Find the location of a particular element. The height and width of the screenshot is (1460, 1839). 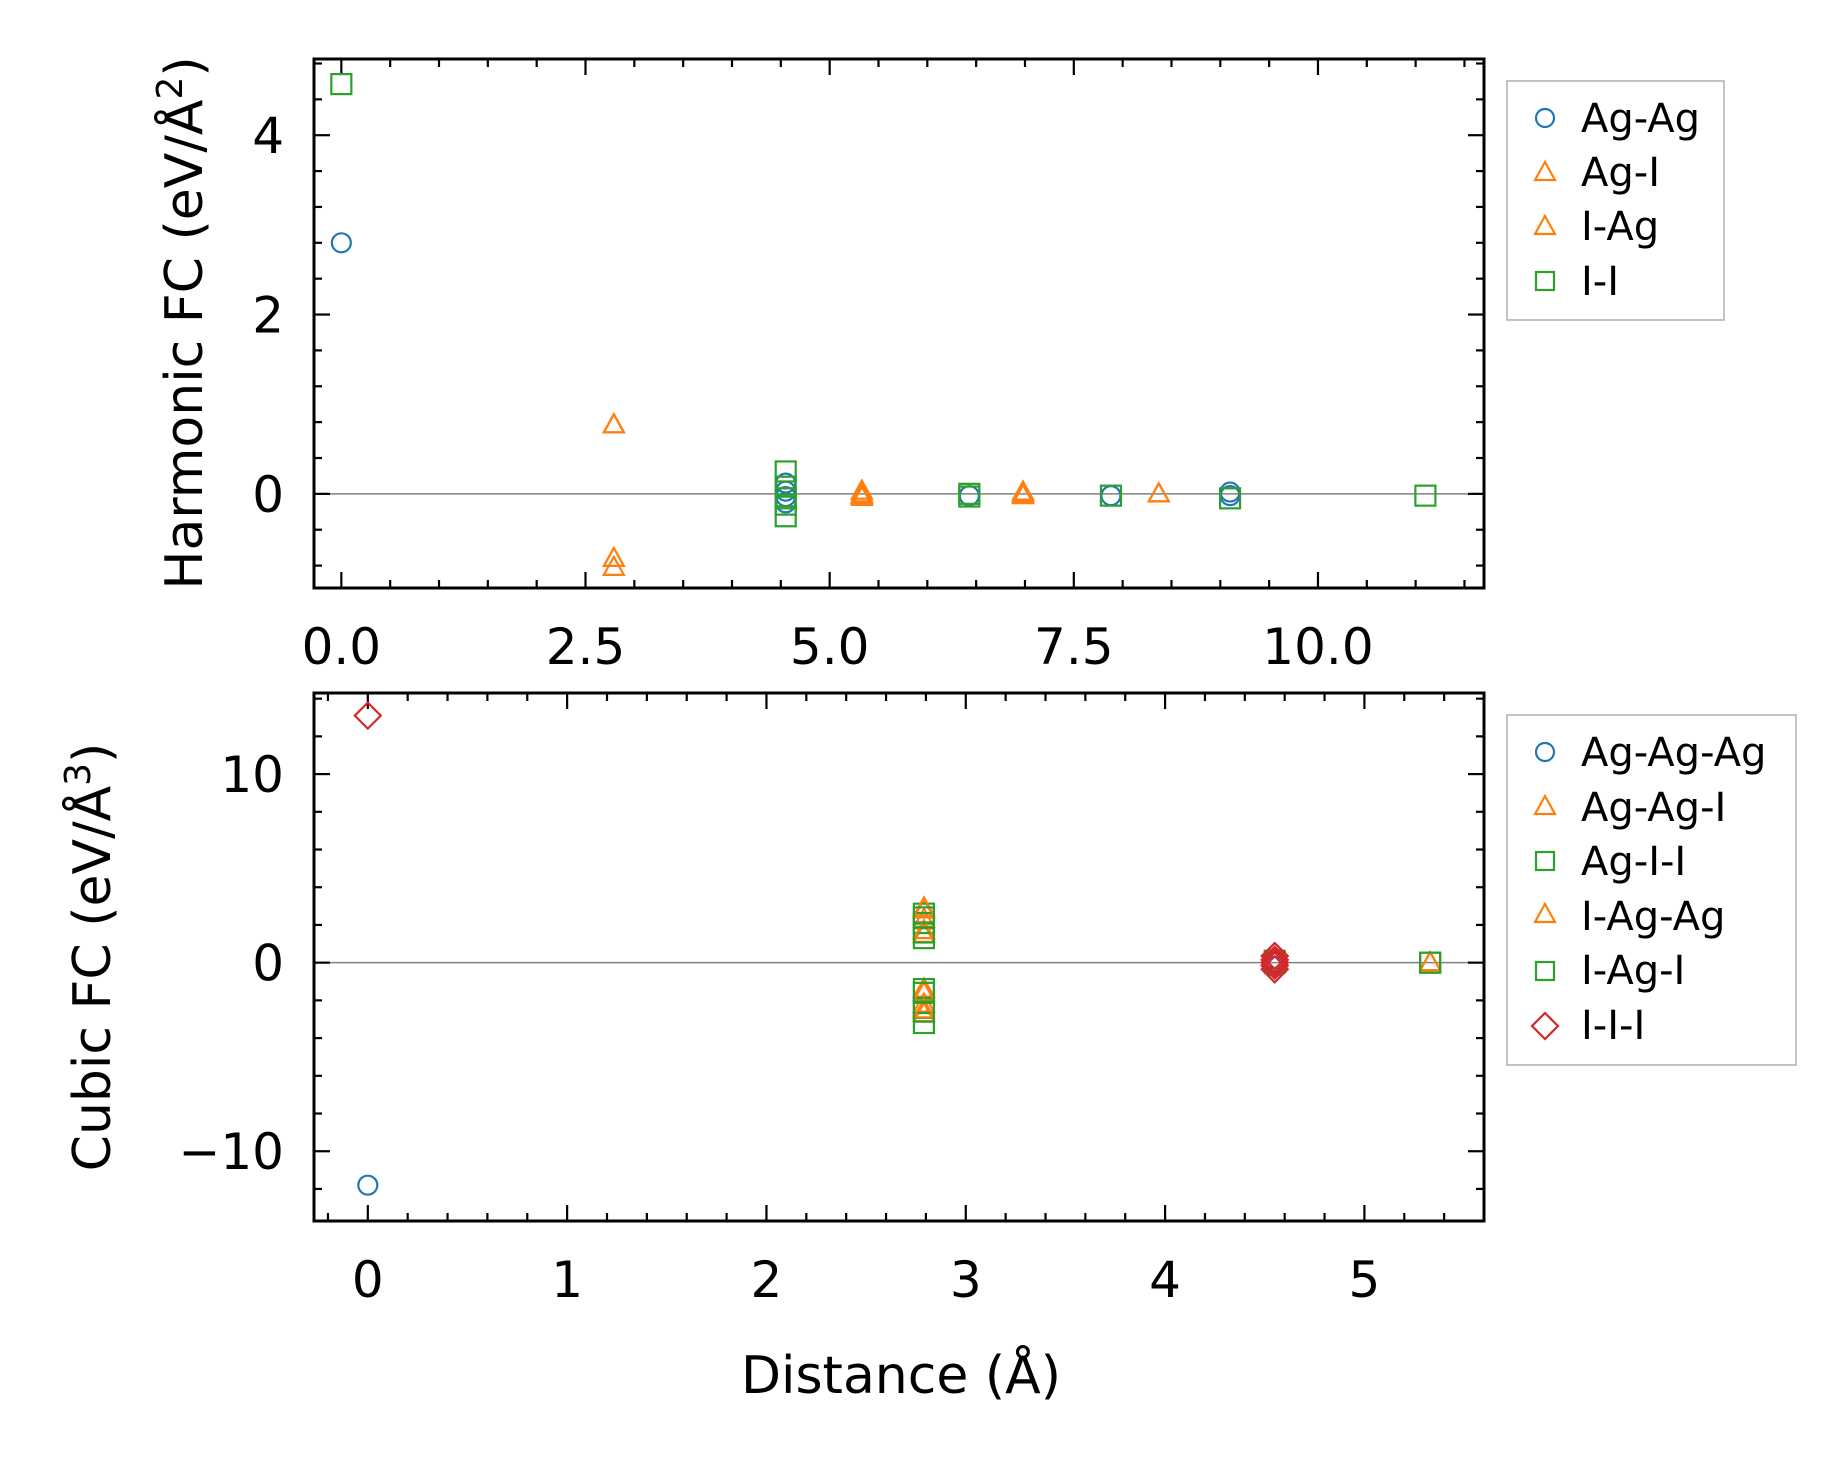

ylabel-exponent: 3 is located at coordinates (78, 774).